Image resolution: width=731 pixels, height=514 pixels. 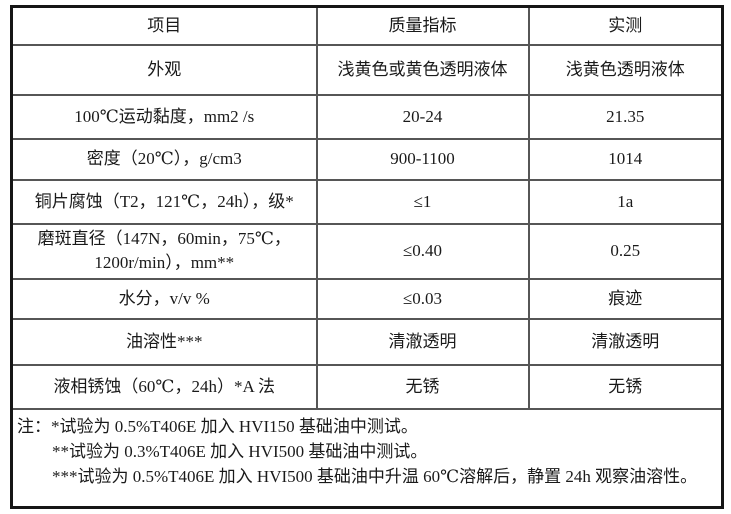 I want to click on cell-actual: 浅黄色透明液体, so click(x=625, y=69).